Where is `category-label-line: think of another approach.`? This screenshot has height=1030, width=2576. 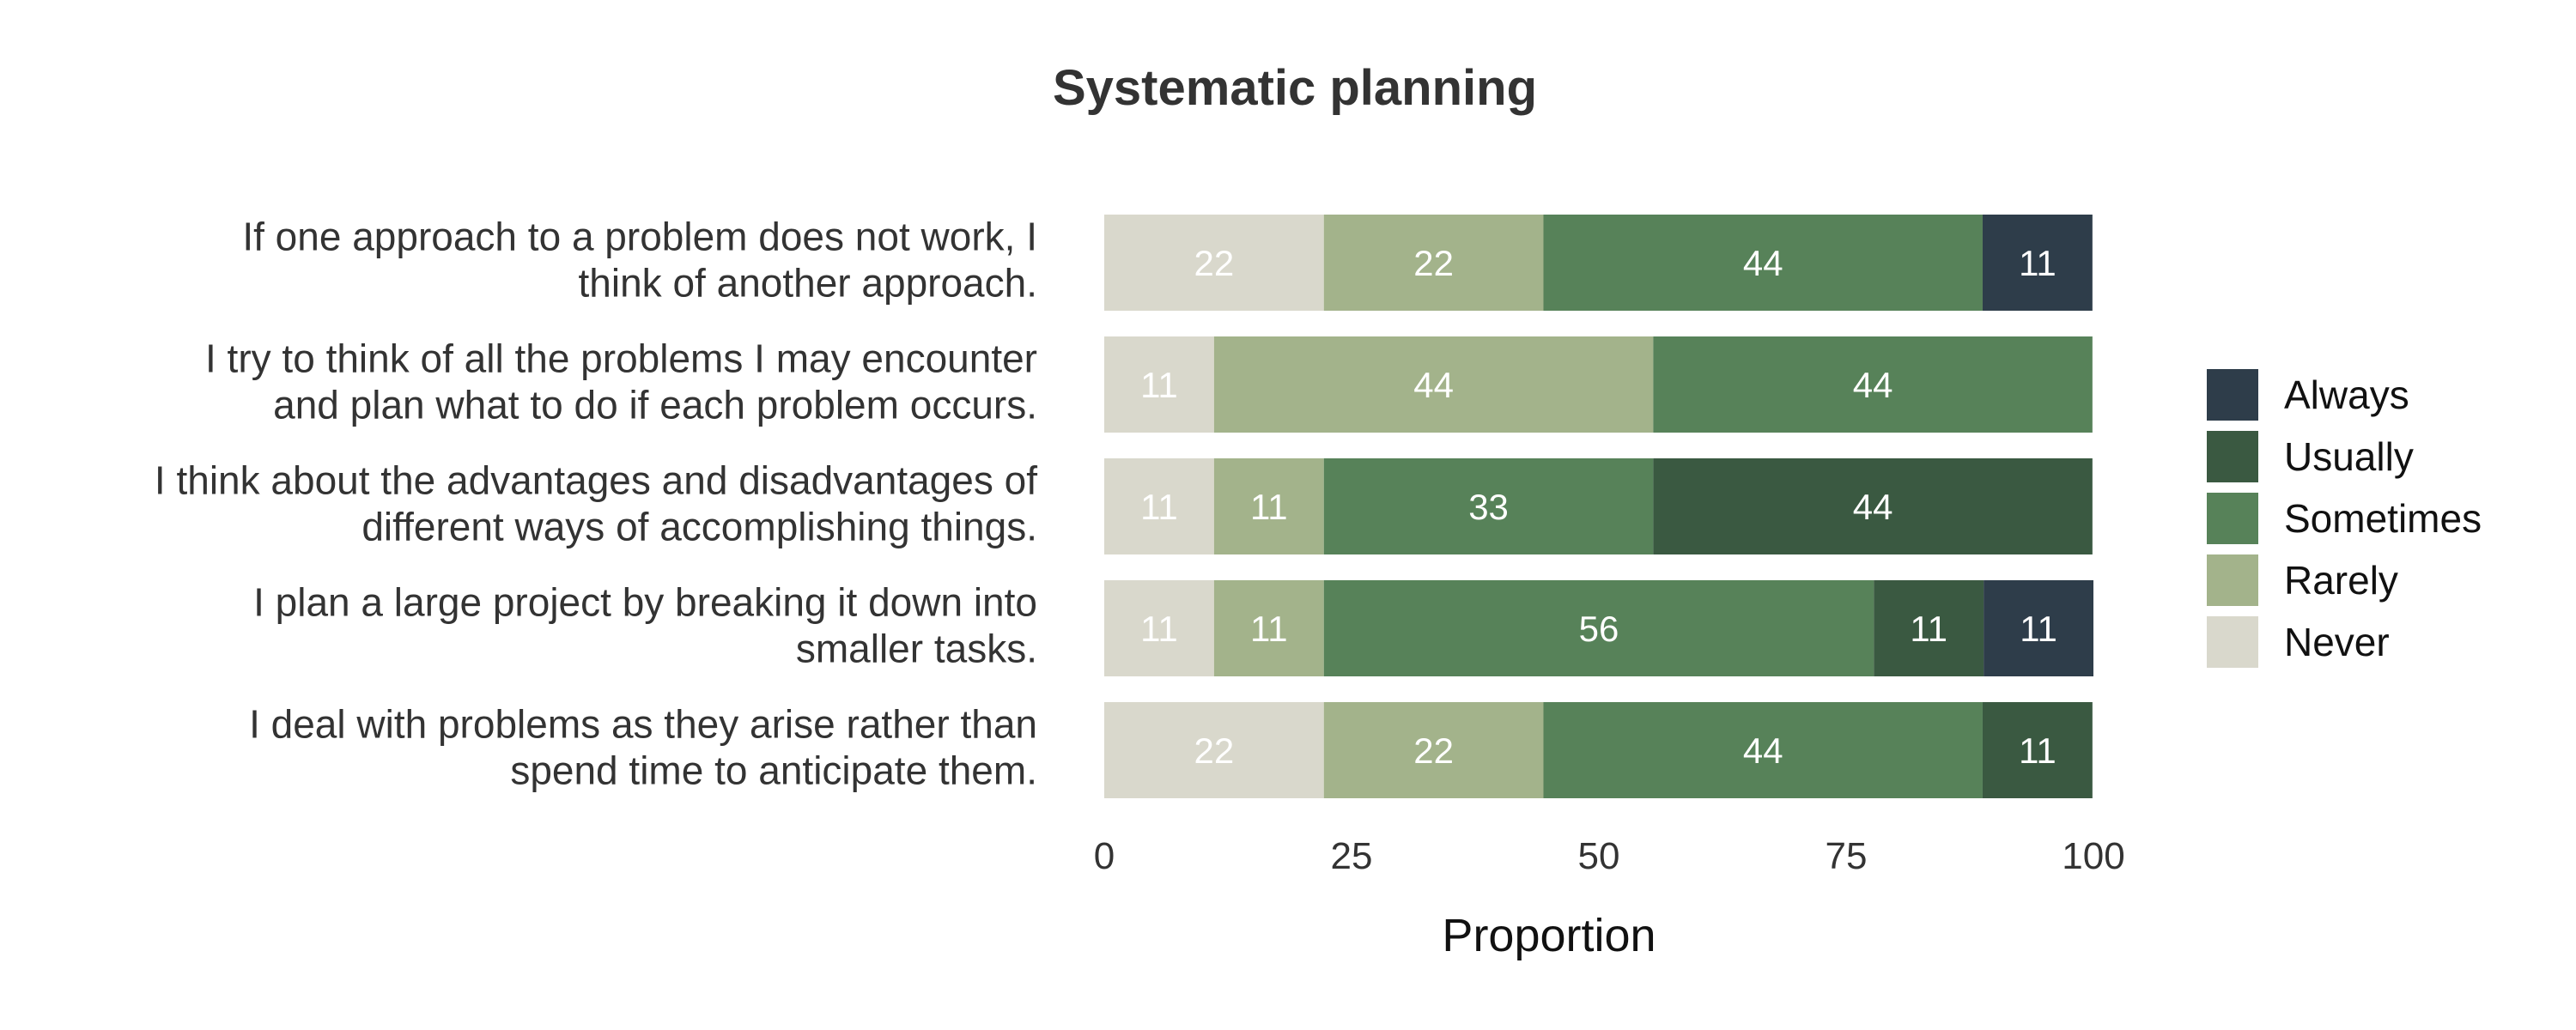
category-label-line: think of another approach. is located at coordinates (808, 283).